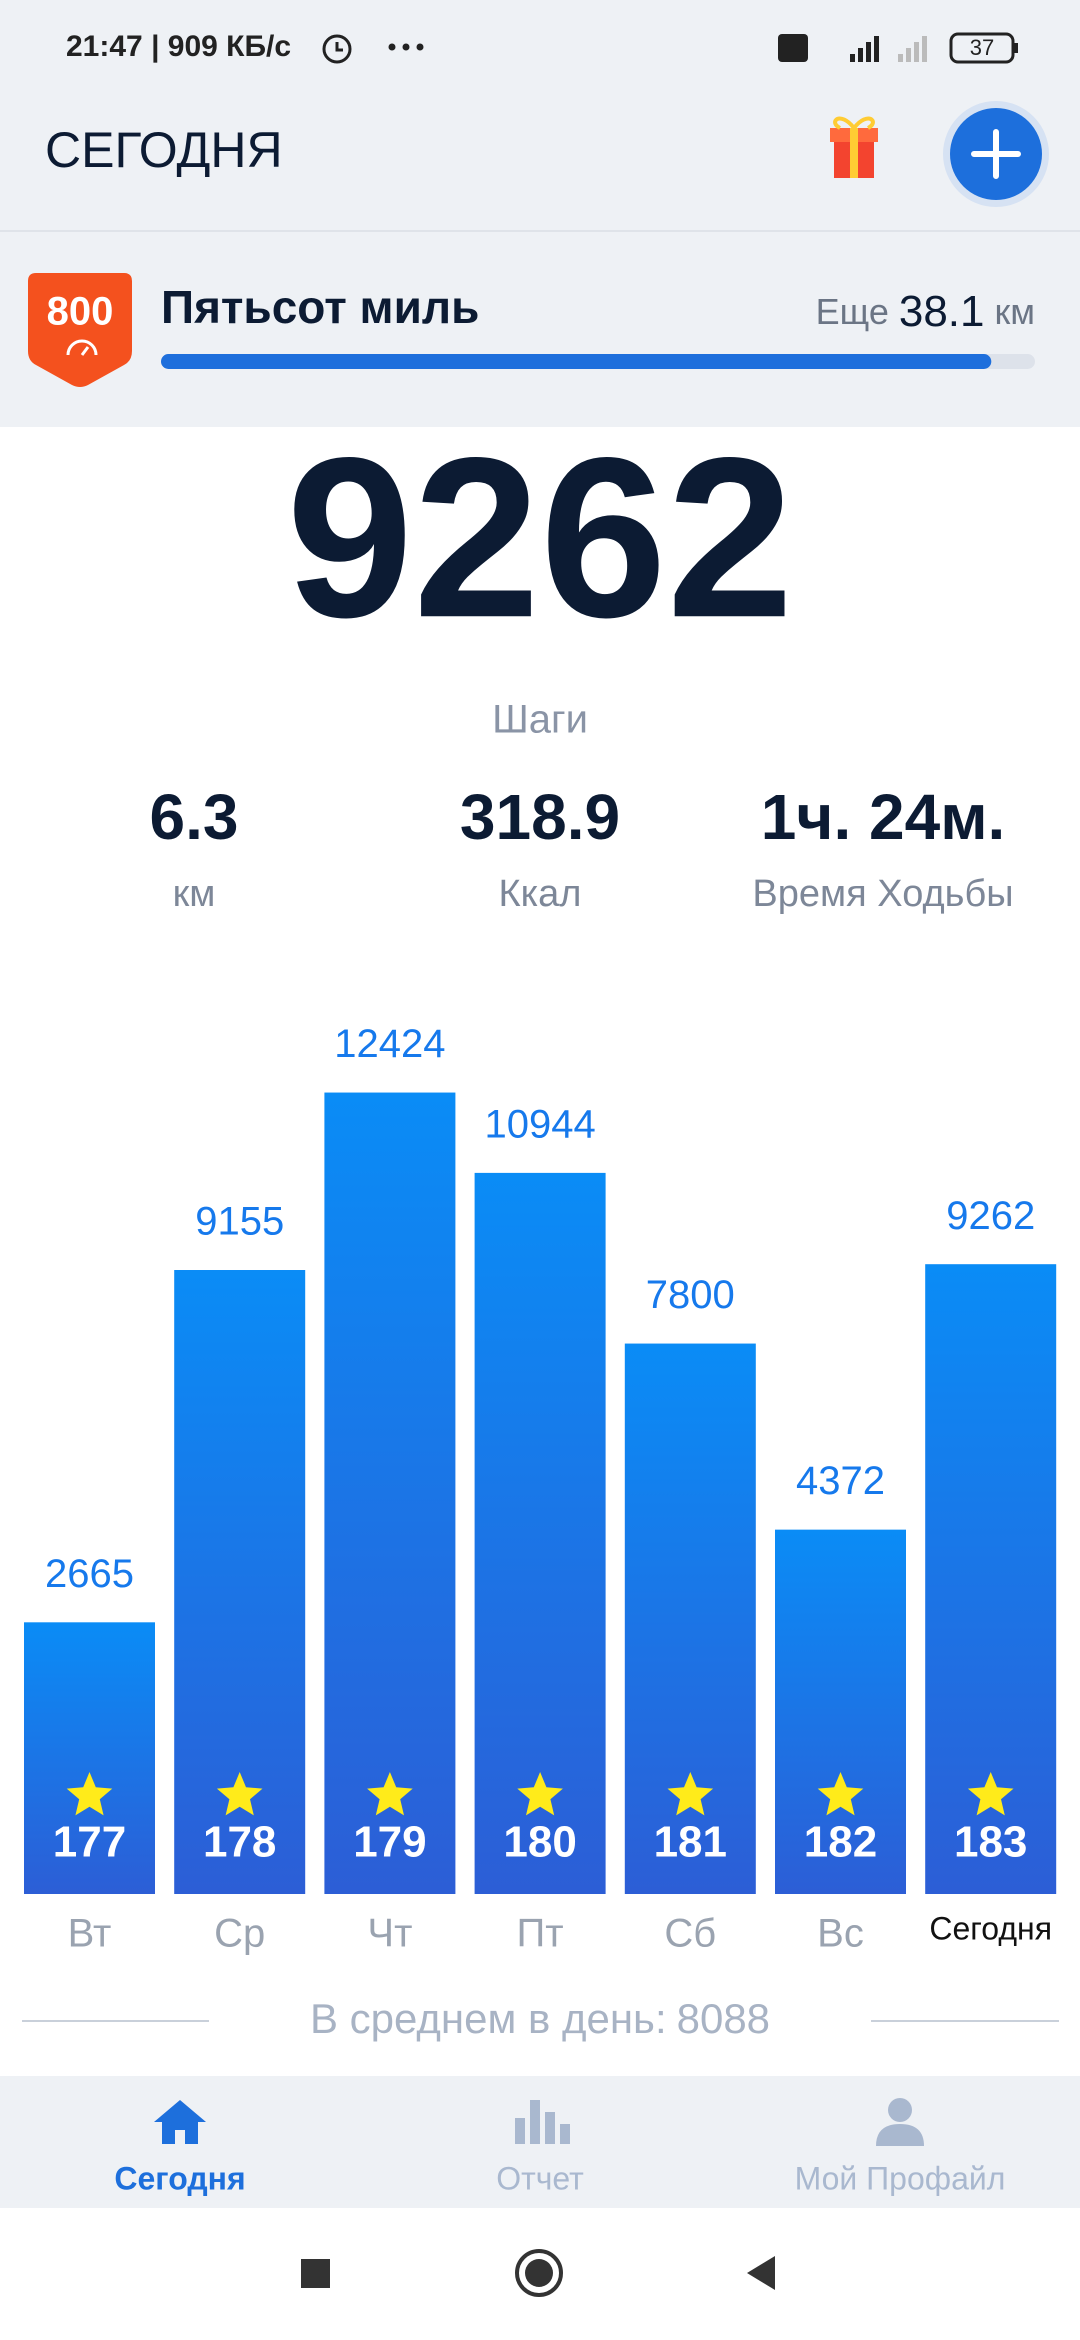 The image size is (1080, 2340). What do you see at coordinates (389, 1044) in the screenshot?
I see `bar-value-label: 12424` at bounding box center [389, 1044].